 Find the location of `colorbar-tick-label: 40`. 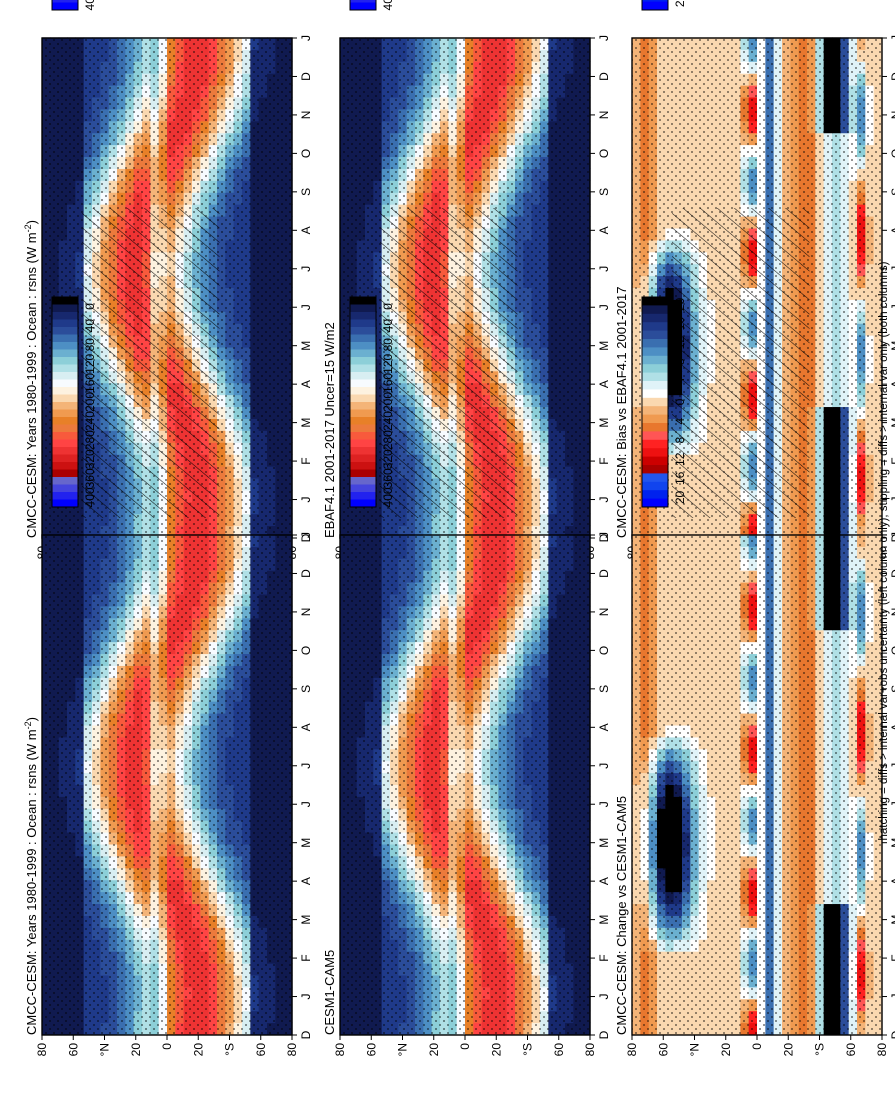

colorbar-tick-label: 40 is located at coordinates (90, 326).